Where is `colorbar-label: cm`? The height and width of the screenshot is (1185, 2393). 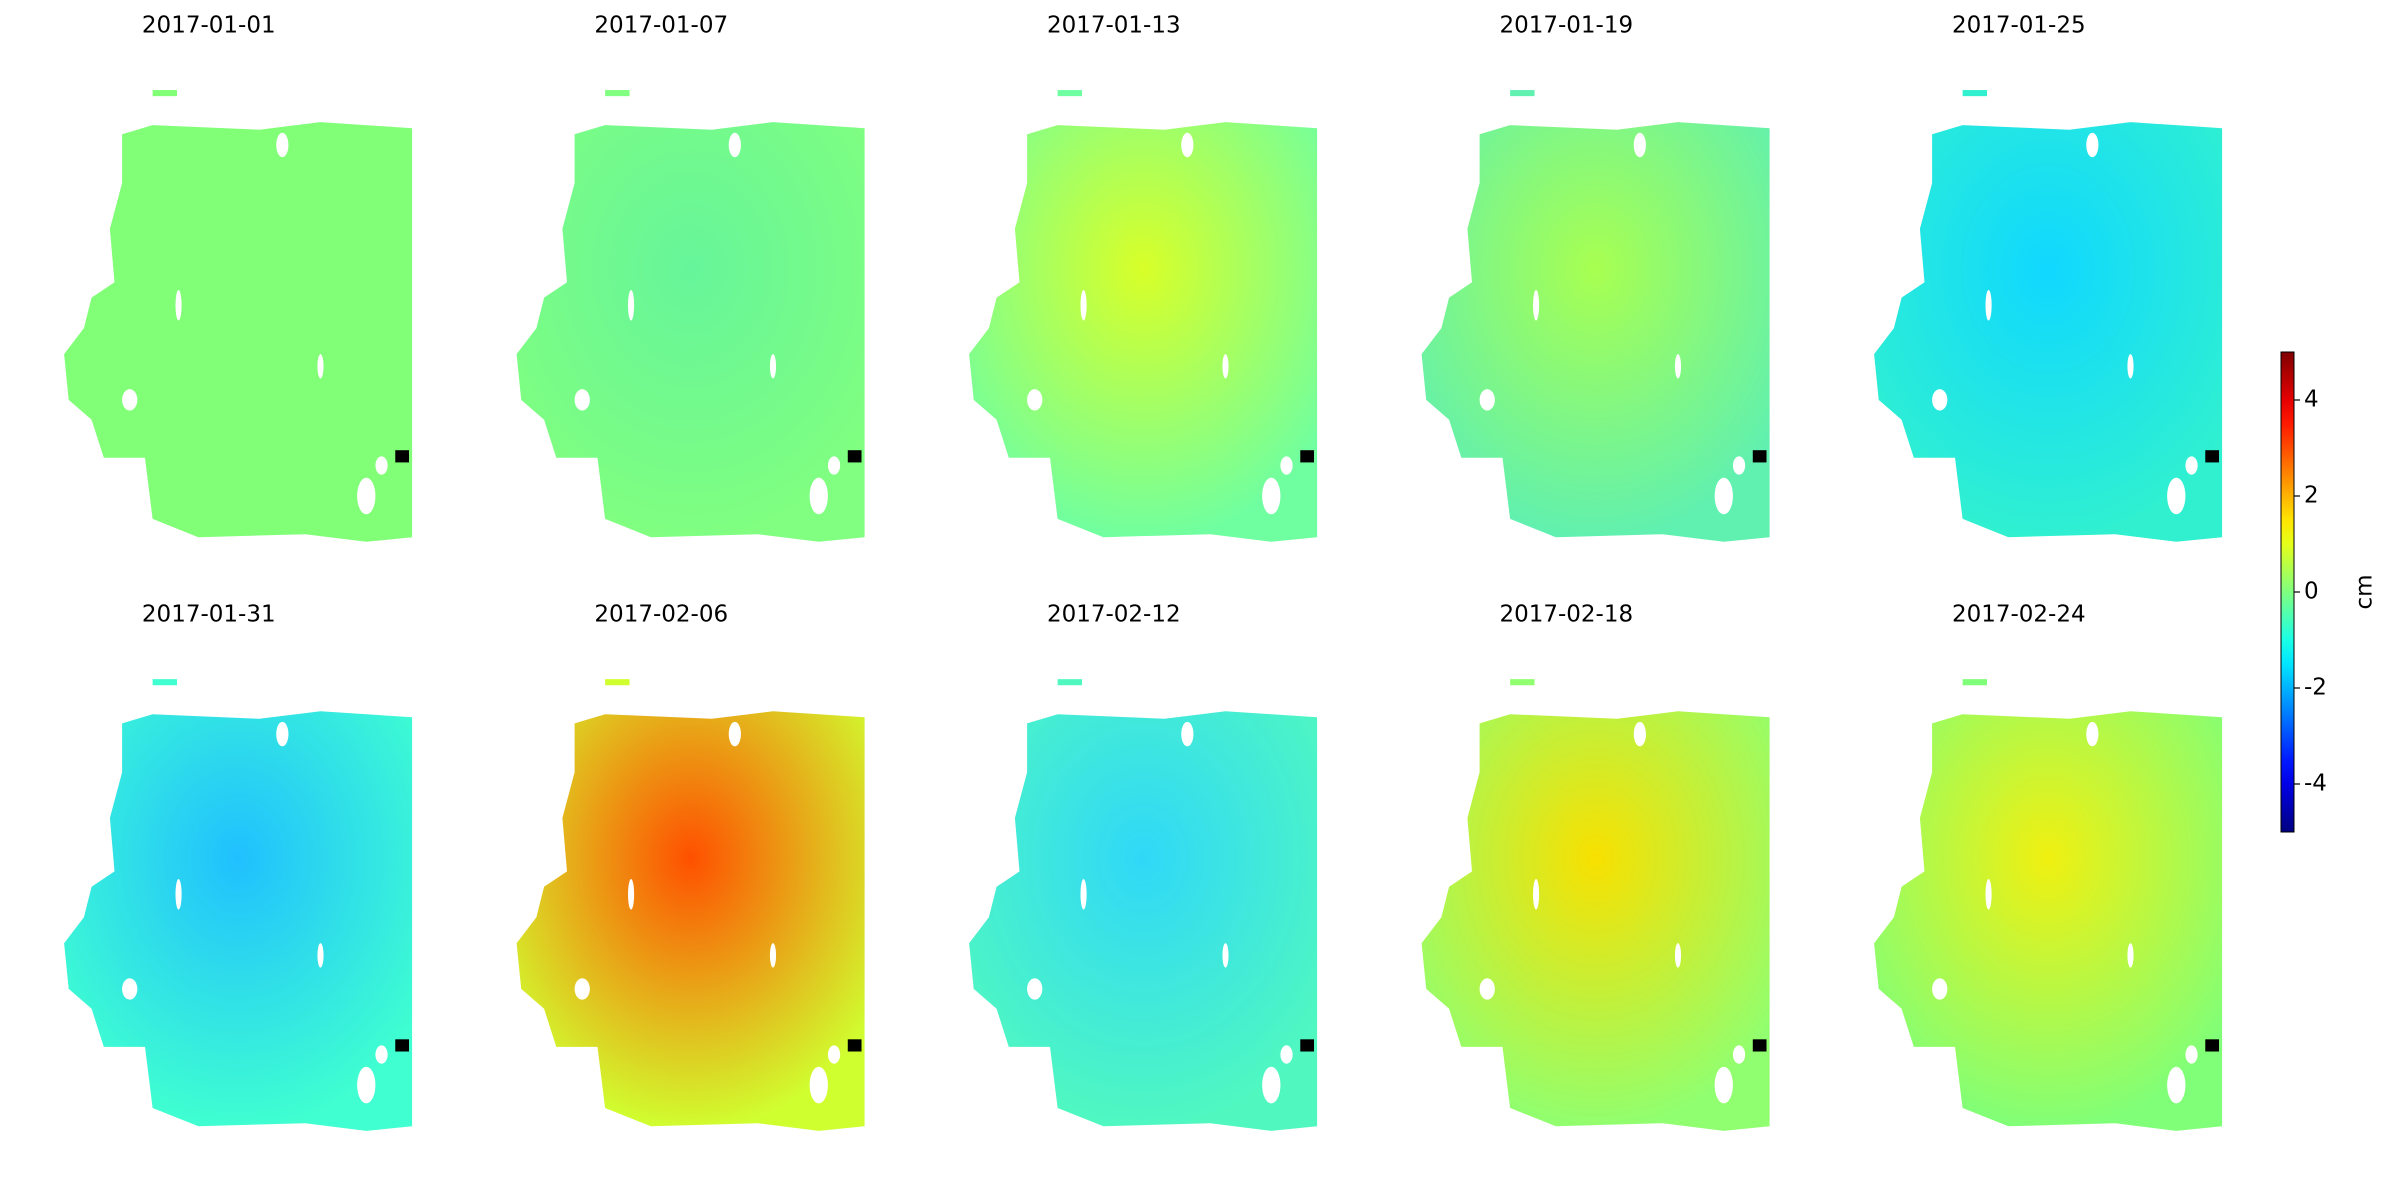 colorbar-label: cm is located at coordinates (2365, 591).